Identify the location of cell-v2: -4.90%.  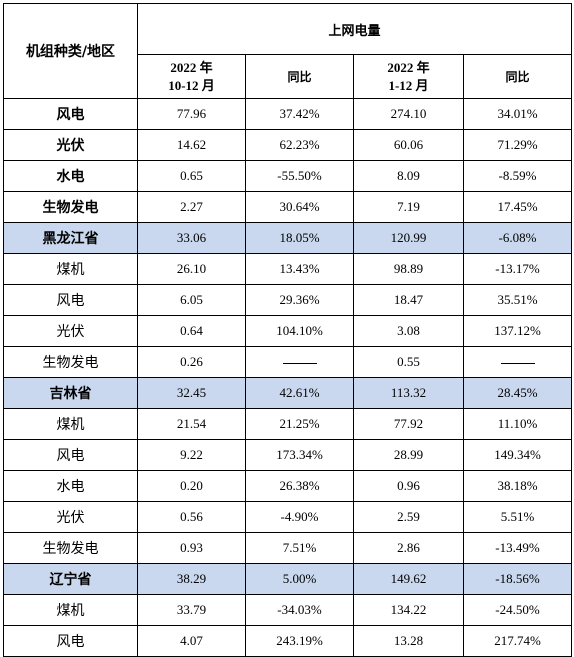
(299, 517).